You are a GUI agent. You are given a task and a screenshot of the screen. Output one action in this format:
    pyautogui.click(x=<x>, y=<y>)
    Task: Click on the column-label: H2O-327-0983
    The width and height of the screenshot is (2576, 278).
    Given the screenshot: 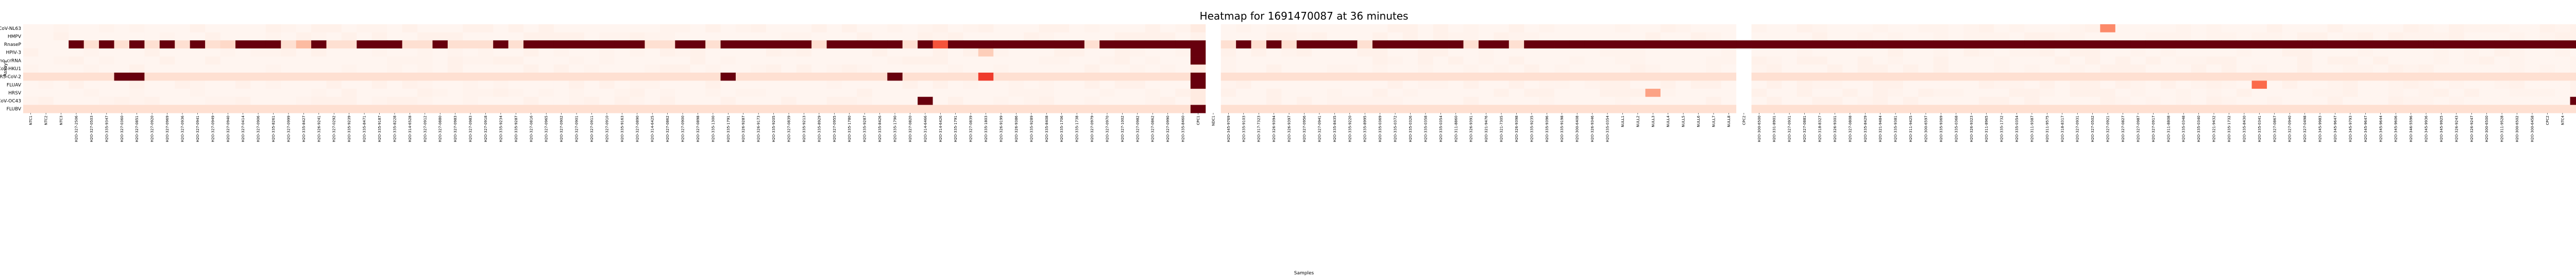 What is the action you would take?
    pyautogui.click(x=455, y=129)
    